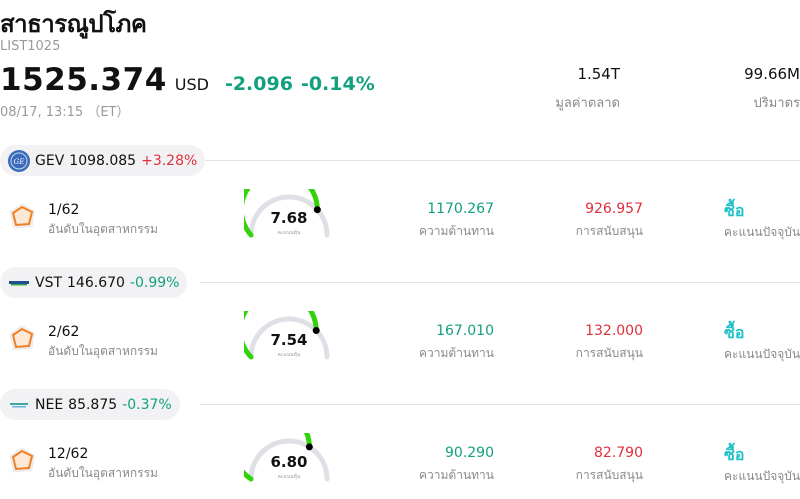 The height and width of the screenshot is (499, 800). What do you see at coordinates (73, 24) in the screenshot?
I see `page-title: สาธารณูปโภค` at bounding box center [73, 24].